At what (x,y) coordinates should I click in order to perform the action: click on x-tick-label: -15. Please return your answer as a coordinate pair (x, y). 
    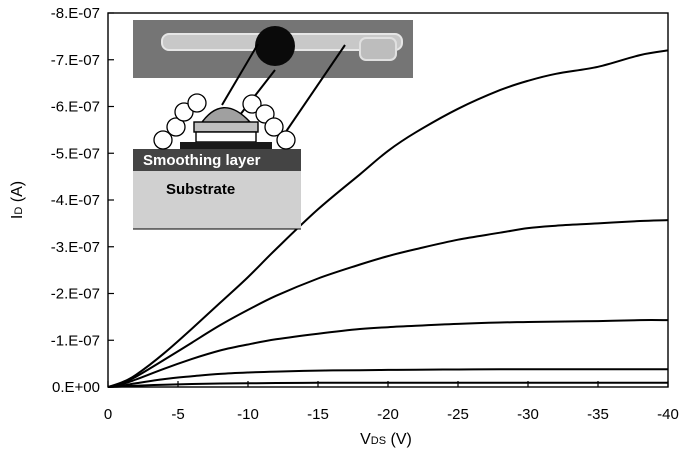
    Looking at the image, I should click on (318, 414).